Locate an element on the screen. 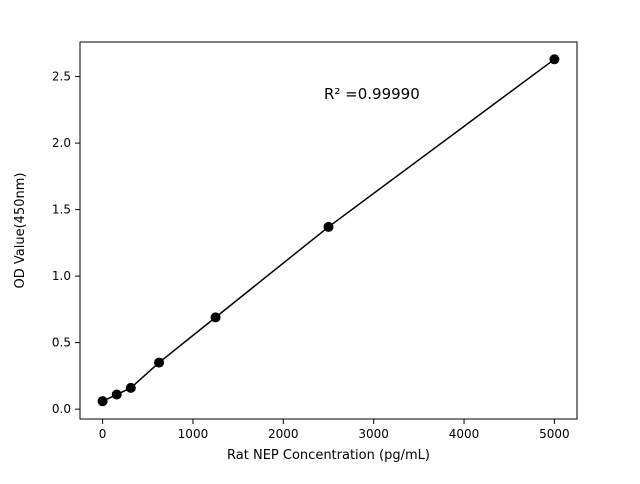 The height and width of the screenshot is (484, 640). y-tick-label: 1.0 is located at coordinates (61, 276).